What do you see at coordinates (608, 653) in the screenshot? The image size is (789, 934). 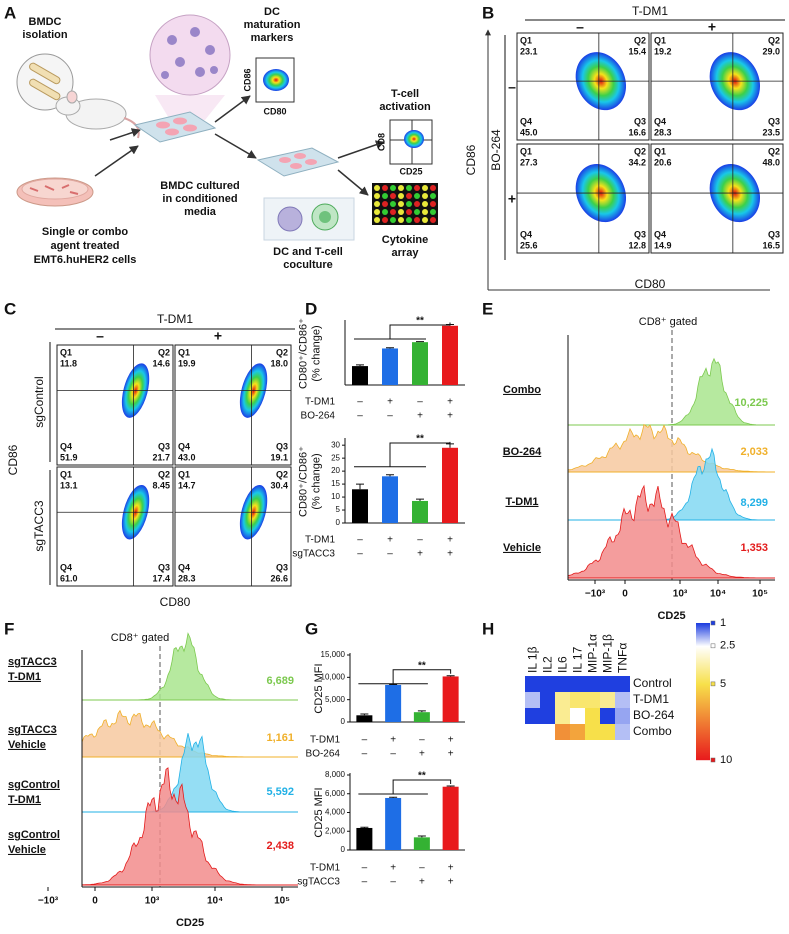 I see `column-label: MIP-1β` at bounding box center [608, 653].